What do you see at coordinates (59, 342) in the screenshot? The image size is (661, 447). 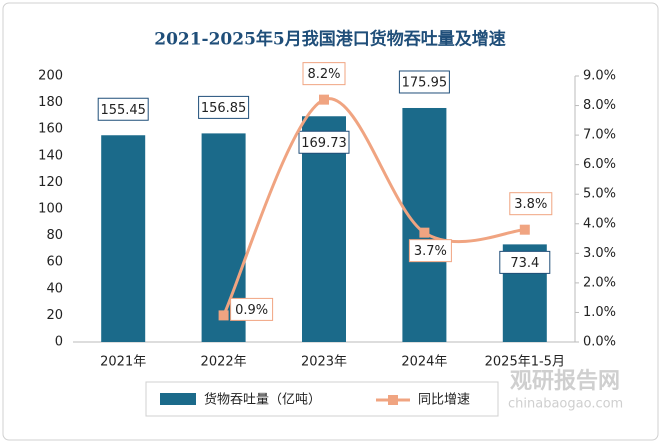 I see `y-tick-label: 0` at bounding box center [59, 342].